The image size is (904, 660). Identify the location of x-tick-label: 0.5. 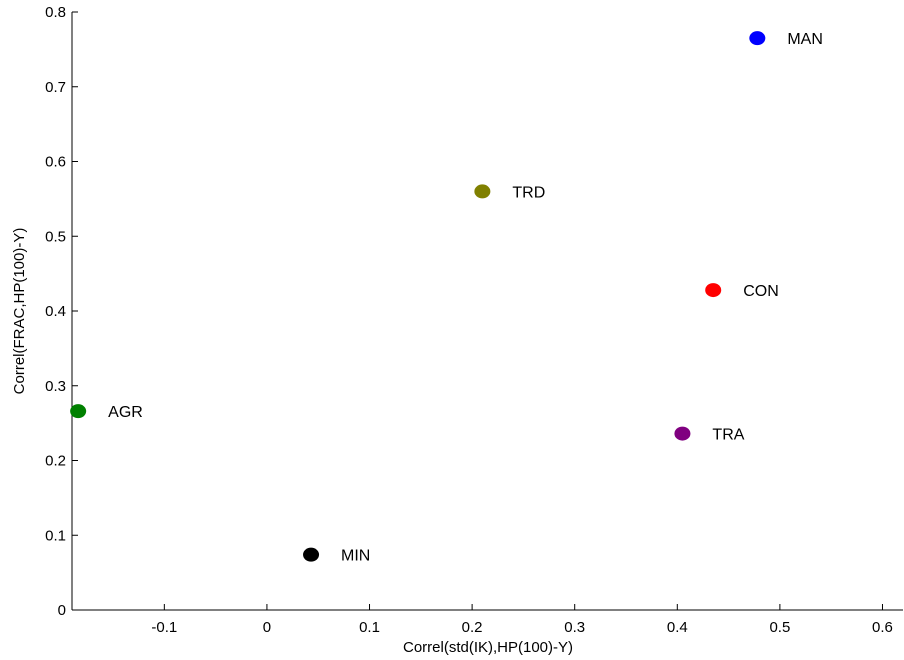
(779, 627).